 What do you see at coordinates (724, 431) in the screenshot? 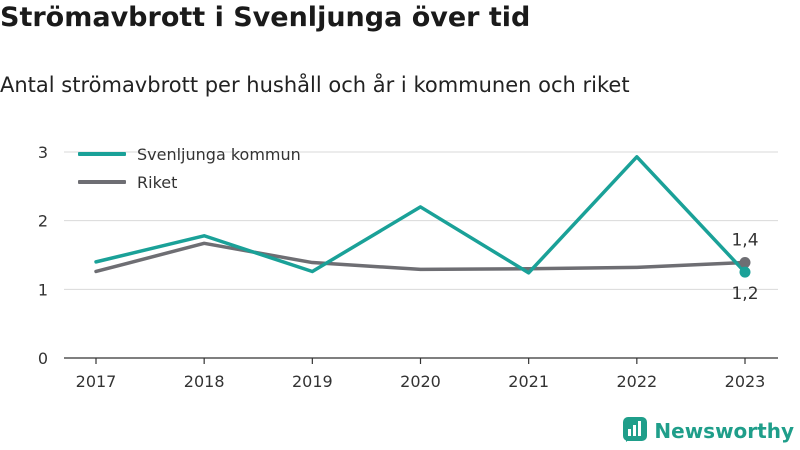
I see `brand-name: Newsworthy` at bounding box center [724, 431].